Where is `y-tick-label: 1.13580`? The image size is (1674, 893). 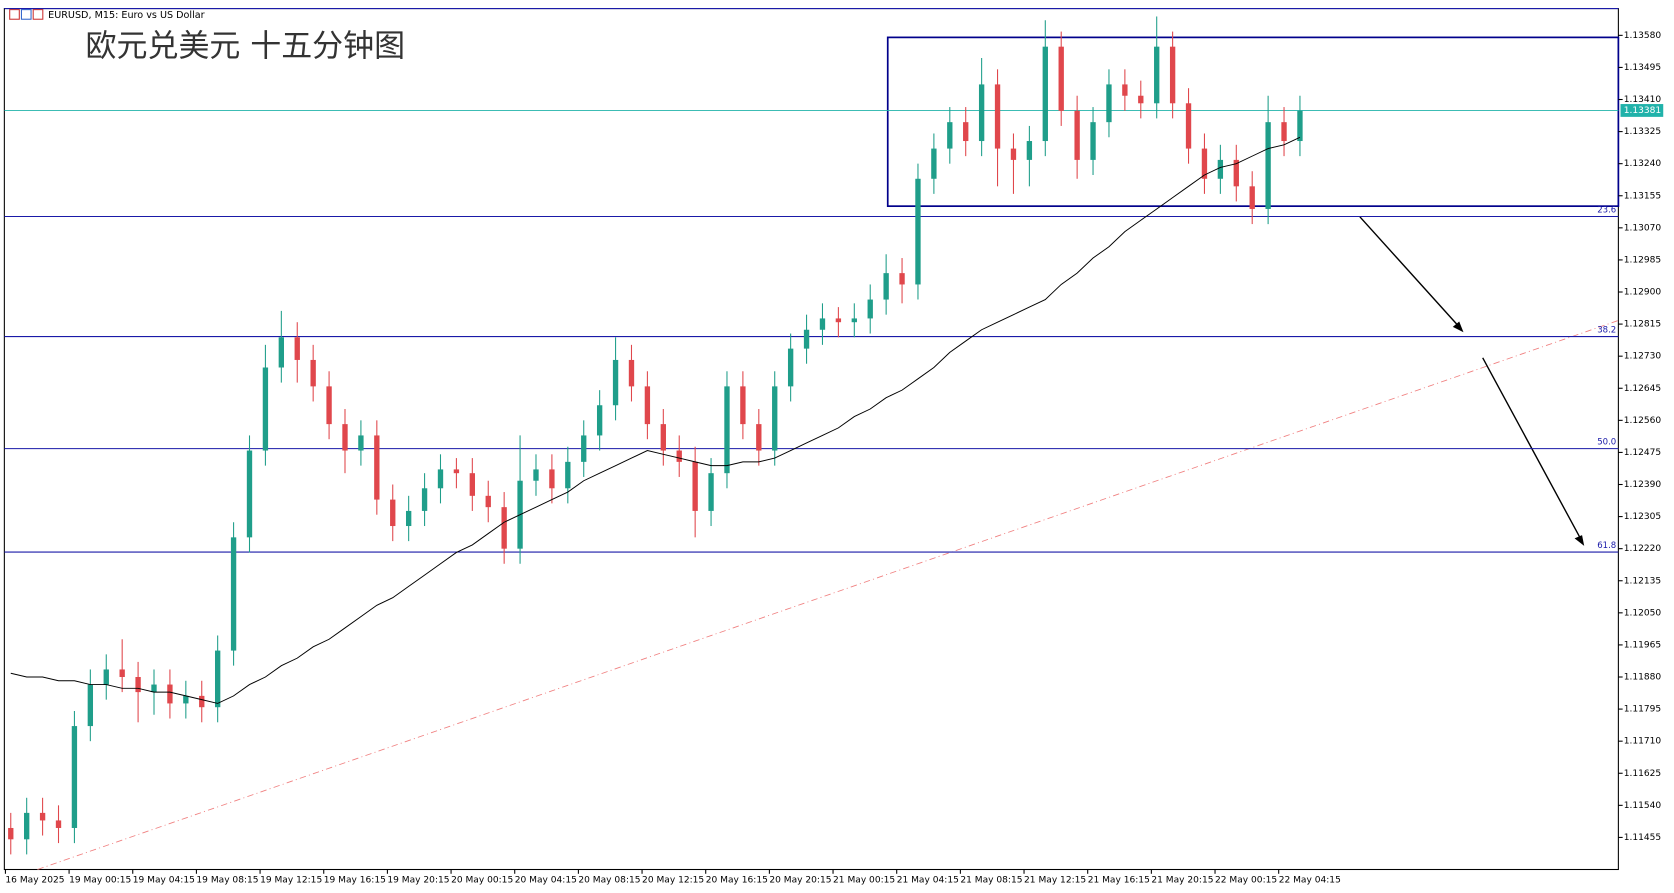
y-tick-label: 1.13580 is located at coordinates (1643, 36).